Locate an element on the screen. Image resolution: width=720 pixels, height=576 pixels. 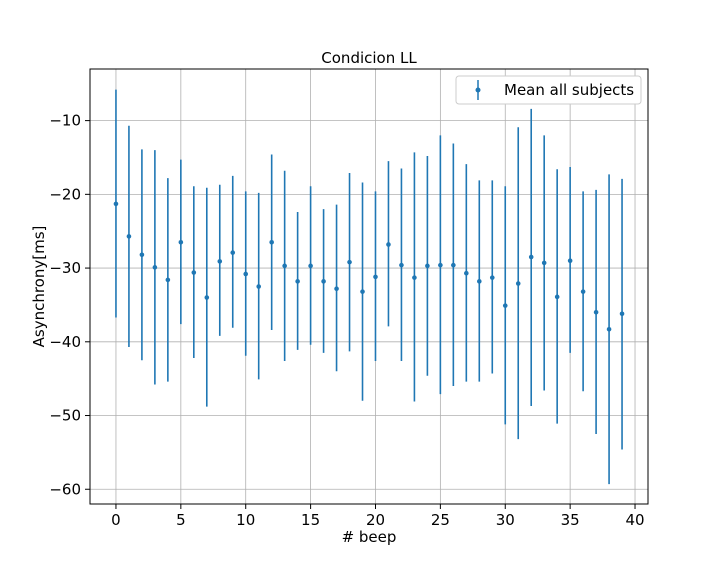
x-tick-label: 40 is located at coordinates (634, 520).